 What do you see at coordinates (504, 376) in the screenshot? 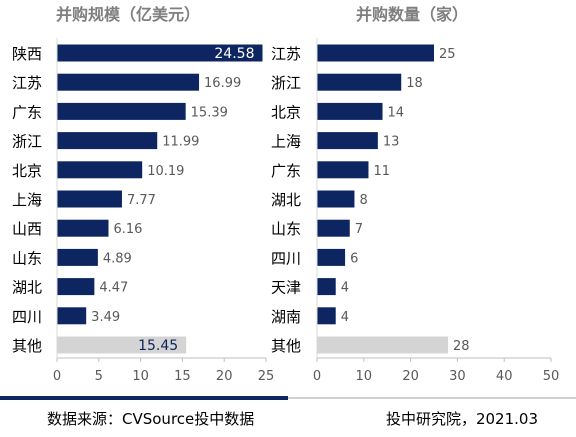
I see `count-x-tick-label: 40` at bounding box center [504, 376].